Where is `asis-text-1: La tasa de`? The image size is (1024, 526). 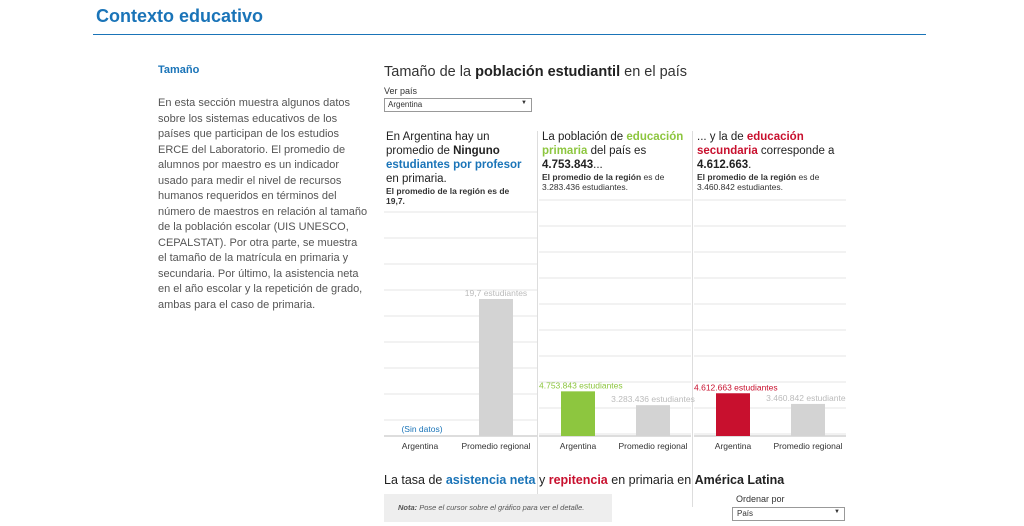
asis-text-1: La tasa de is located at coordinates (415, 480).